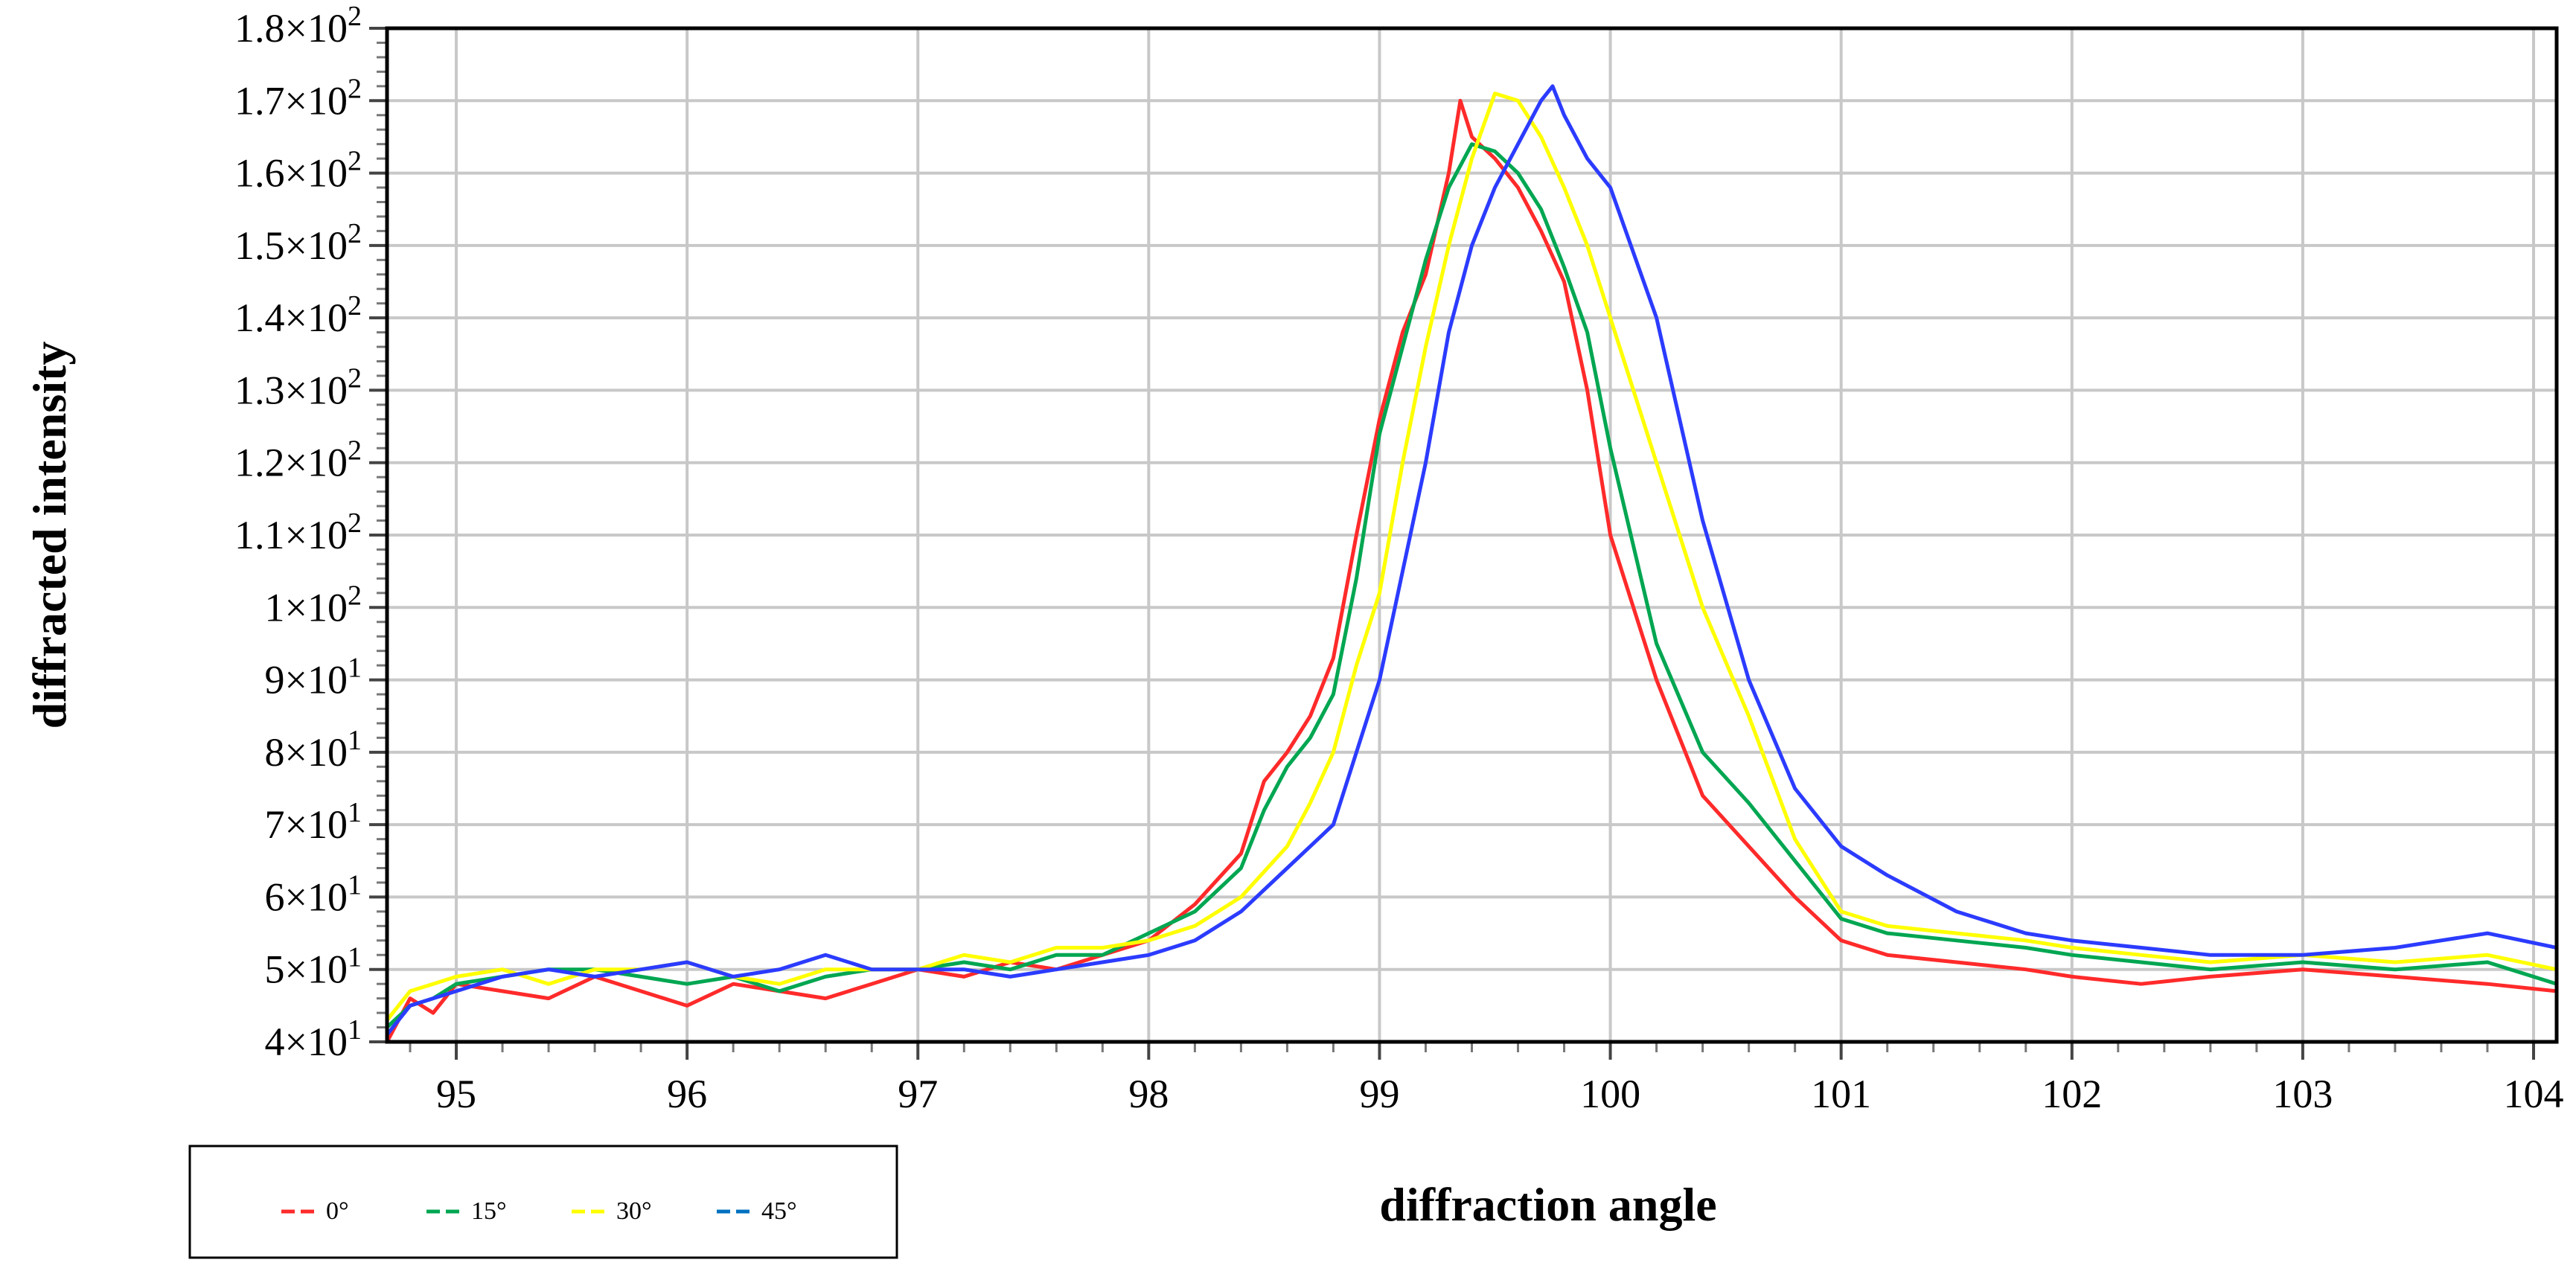 This screenshot has height=1277, width=2576. Describe the element at coordinates (313, 750) in the screenshot. I see `y-tick-label: 8×10¹` at that location.